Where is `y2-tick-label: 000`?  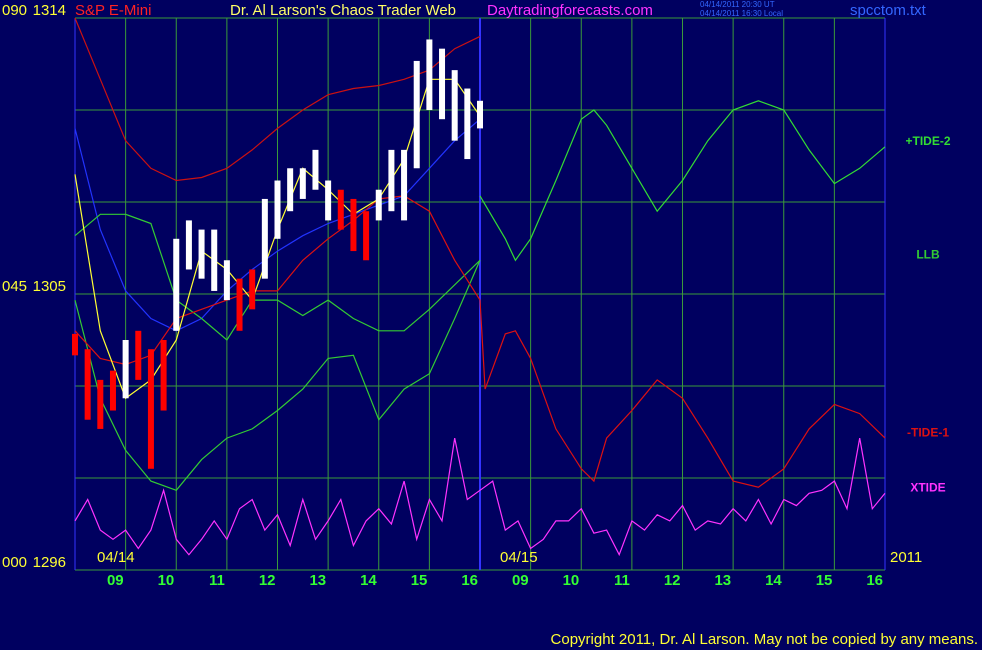
y2-tick-label: 000 is located at coordinates (14, 562).